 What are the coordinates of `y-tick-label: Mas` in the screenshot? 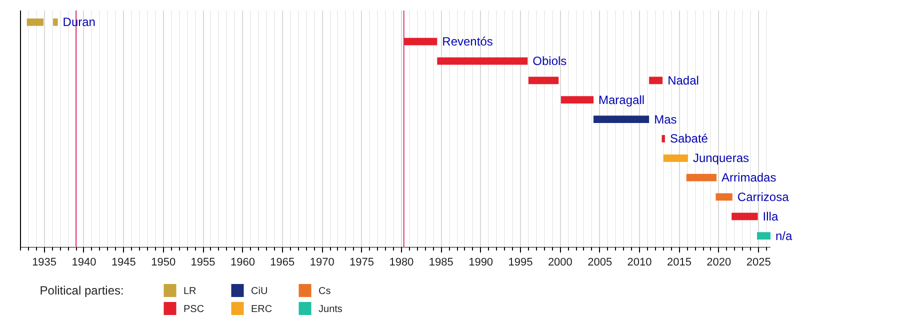 It's located at (665, 119).